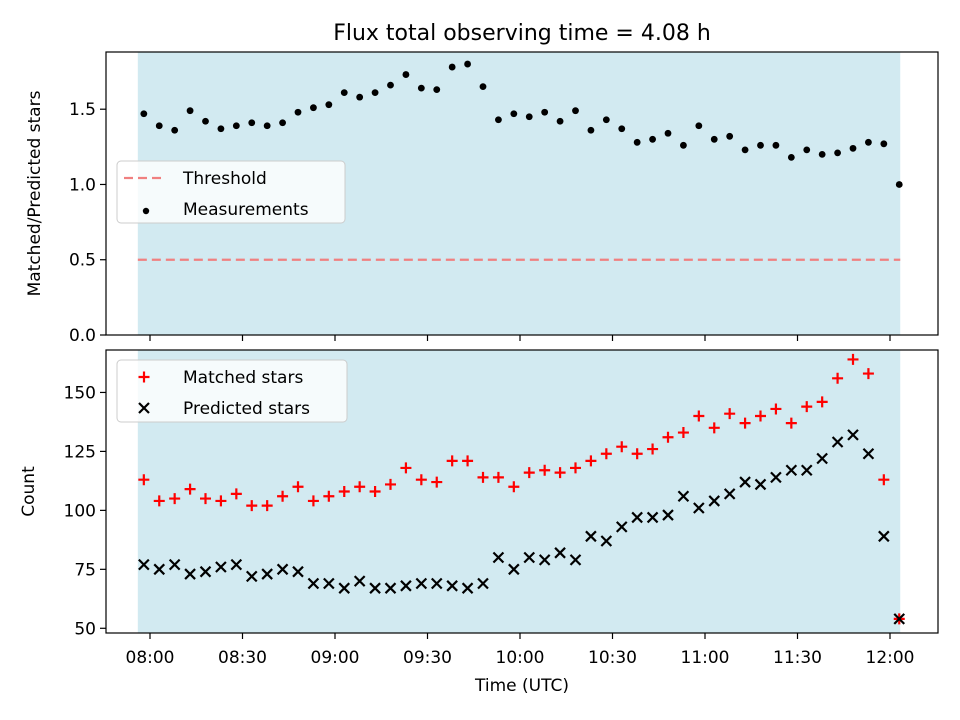 This screenshot has width=960, height=720. What do you see at coordinates (82, 261) in the screenshot?
I see `y-tick-label: 0.5` at bounding box center [82, 261].